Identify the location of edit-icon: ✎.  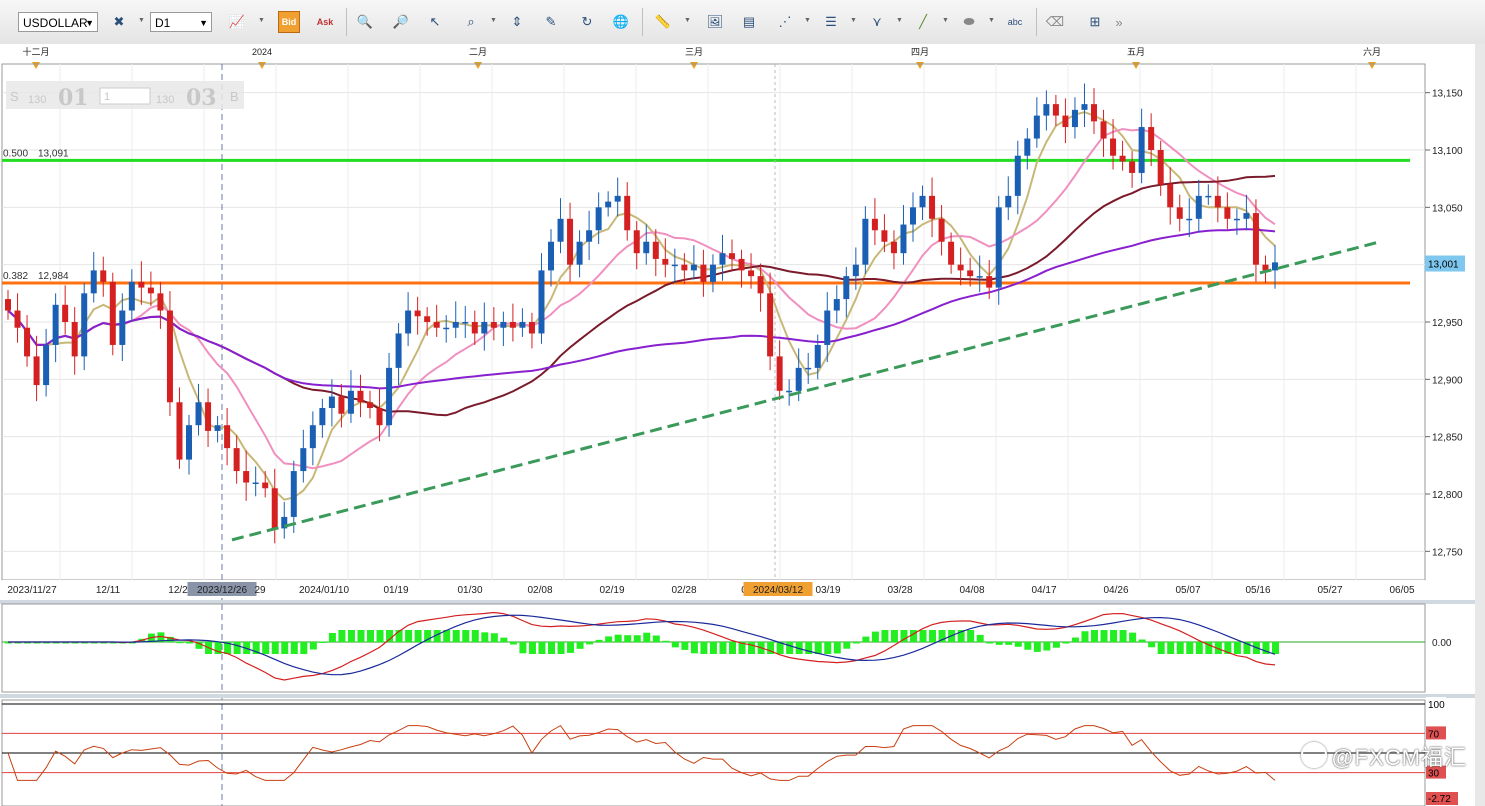
(551, 21).